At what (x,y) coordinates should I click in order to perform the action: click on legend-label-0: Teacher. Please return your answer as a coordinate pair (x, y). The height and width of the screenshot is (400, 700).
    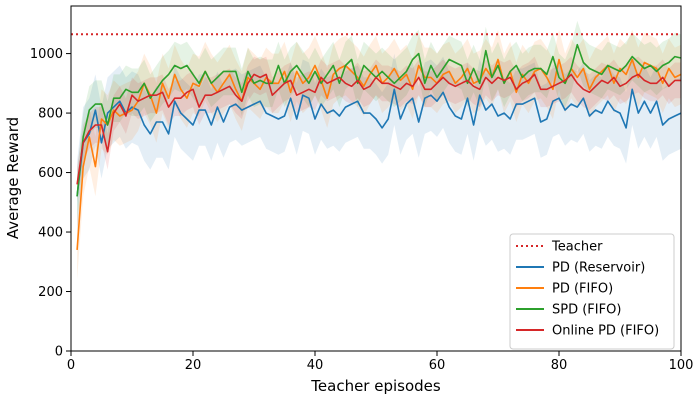
    Looking at the image, I should click on (577, 247).